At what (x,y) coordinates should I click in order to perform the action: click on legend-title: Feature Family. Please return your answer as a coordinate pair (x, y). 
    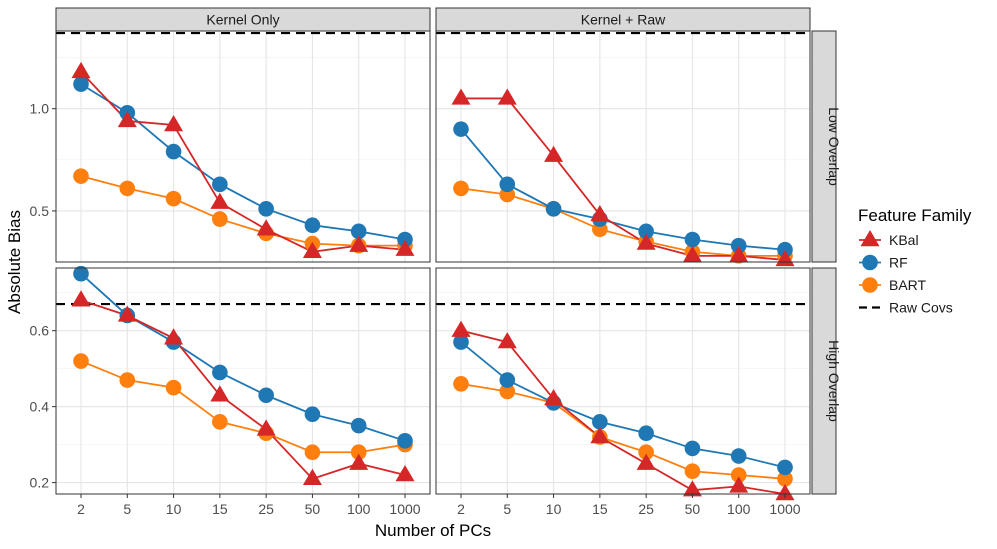
    Looking at the image, I should click on (915, 215).